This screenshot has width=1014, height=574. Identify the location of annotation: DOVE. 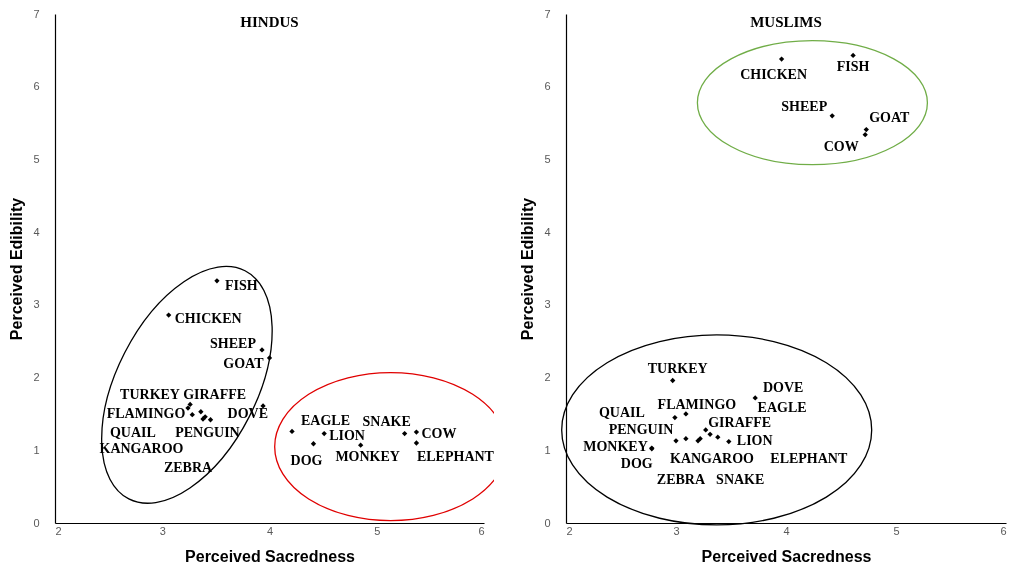
(783, 387).